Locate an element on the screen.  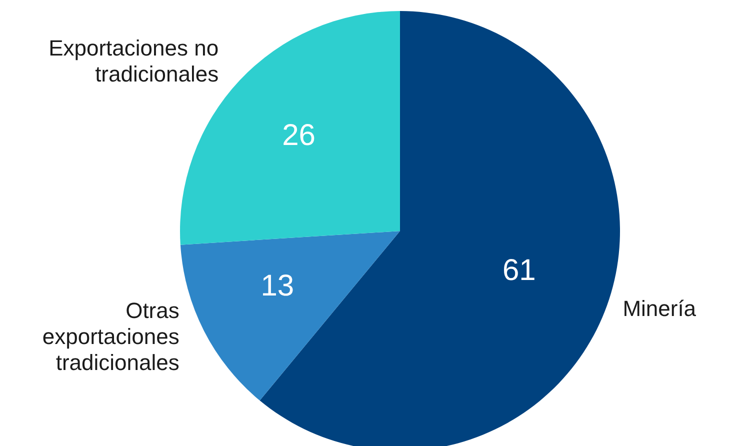
slice-label: Otras exportaciones tradicionales is located at coordinates (111, 335).